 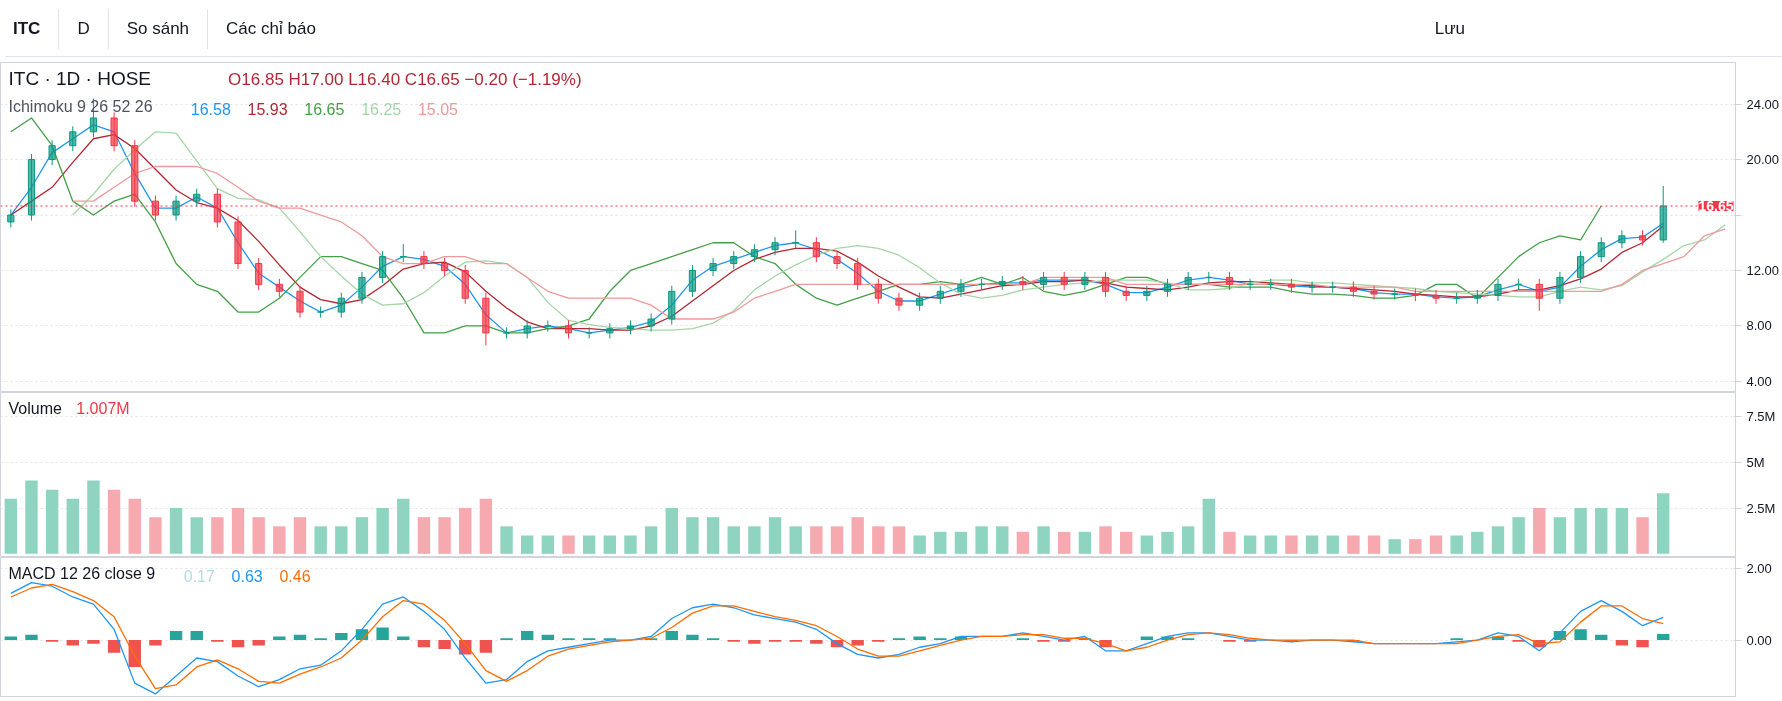 What do you see at coordinates (1761, 508) in the screenshot?
I see `y-tick-label: 2.5M` at bounding box center [1761, 508].